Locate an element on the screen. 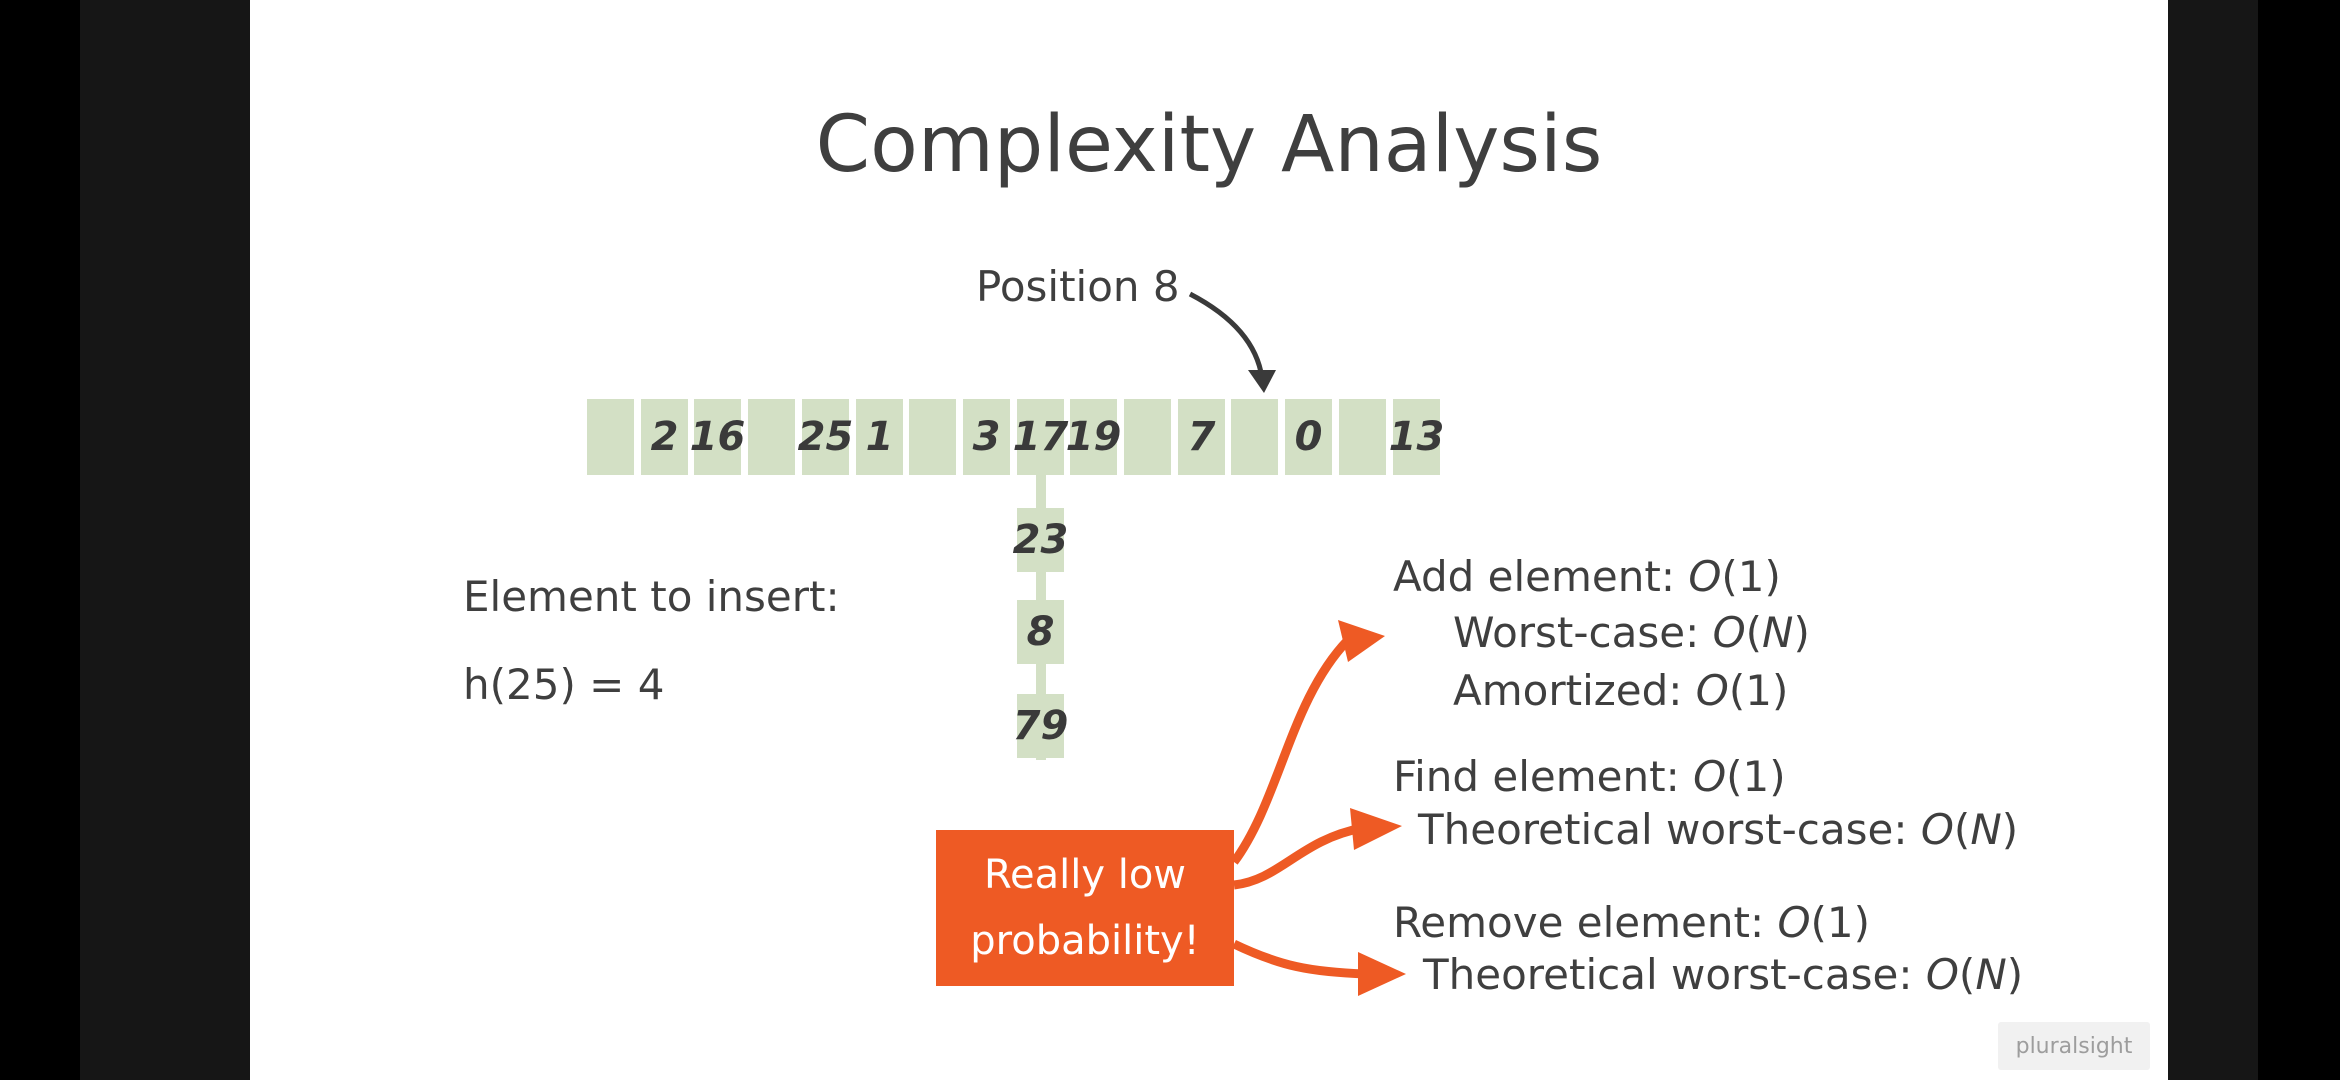  add-amortized-text: Amortized: O(1) is located at coordinates (1621, 690).